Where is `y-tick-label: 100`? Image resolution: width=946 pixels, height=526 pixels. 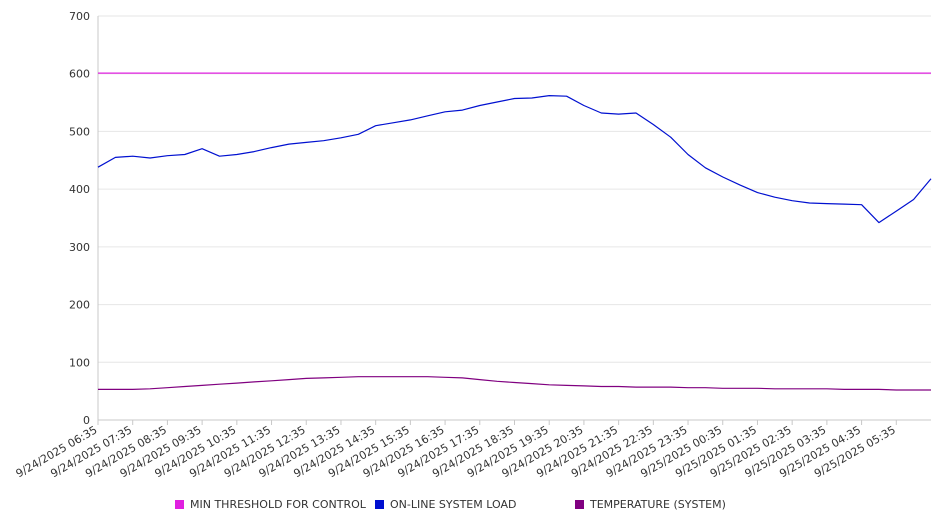
y-tick-label: 100 is located at coordinates (79, 362).